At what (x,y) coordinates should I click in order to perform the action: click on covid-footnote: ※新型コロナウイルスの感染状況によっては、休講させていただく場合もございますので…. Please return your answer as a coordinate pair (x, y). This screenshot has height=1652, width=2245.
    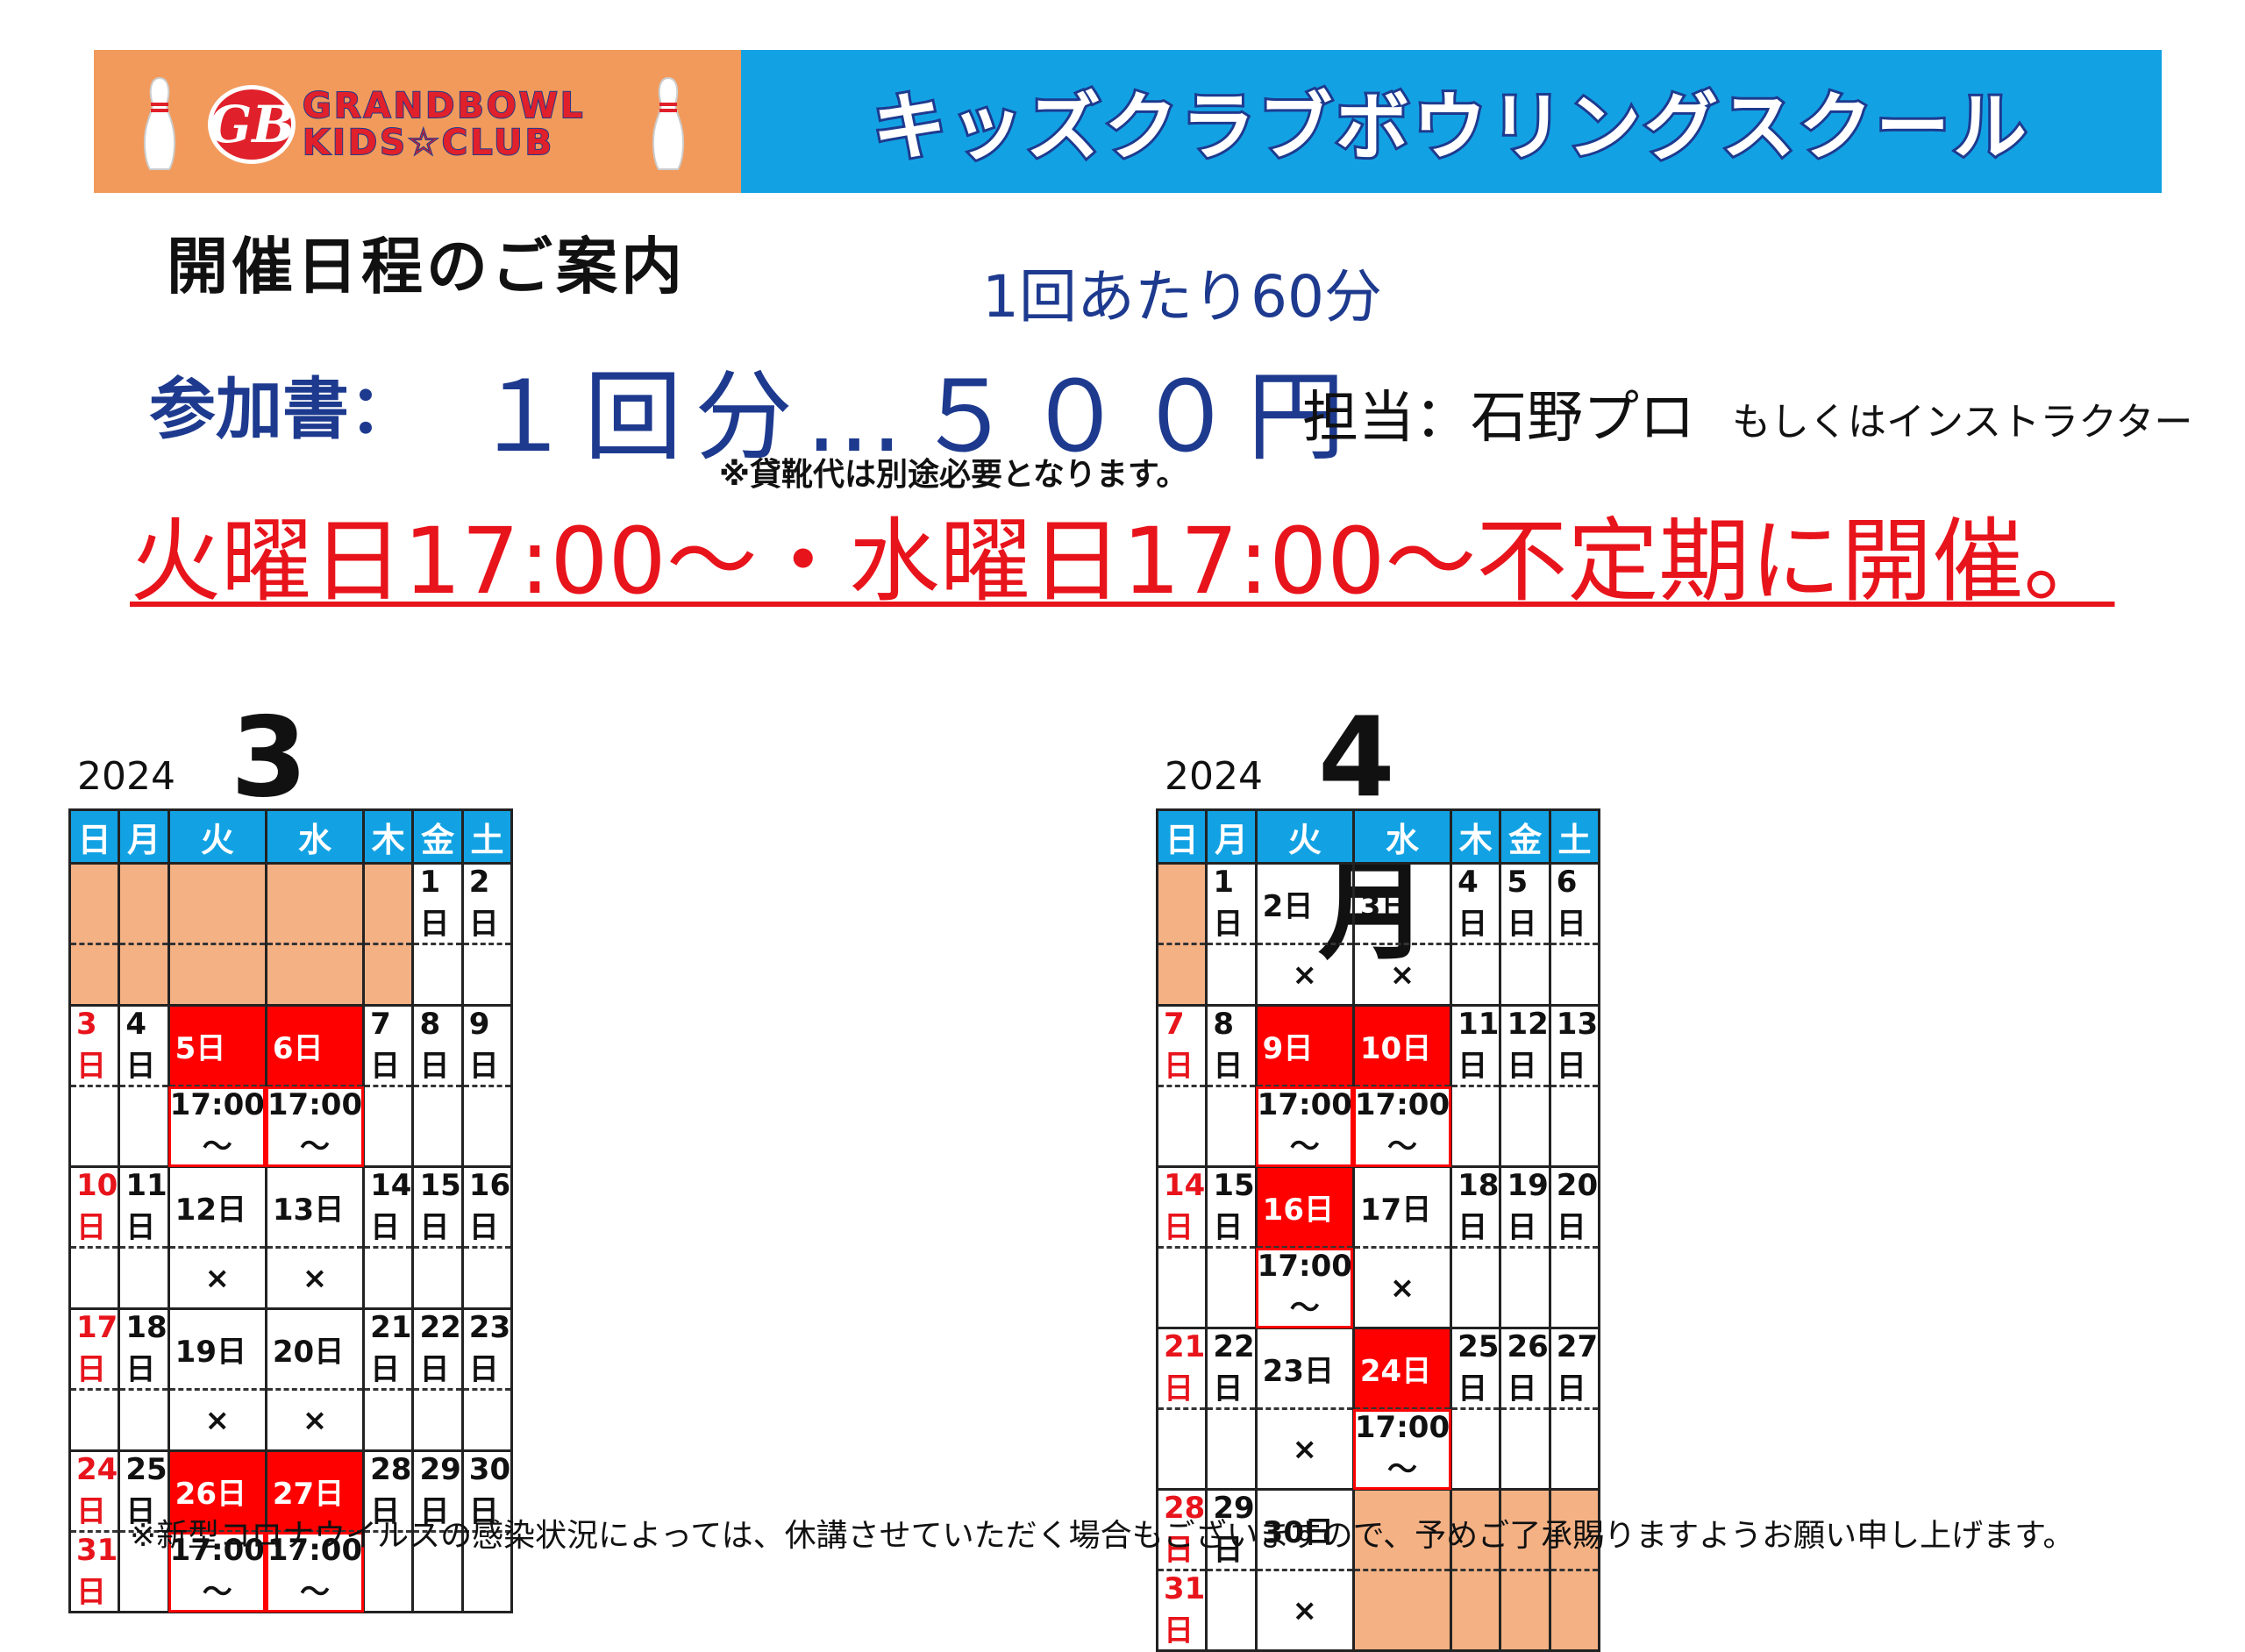
    Looking at the image, I should click on (1102, 1536).